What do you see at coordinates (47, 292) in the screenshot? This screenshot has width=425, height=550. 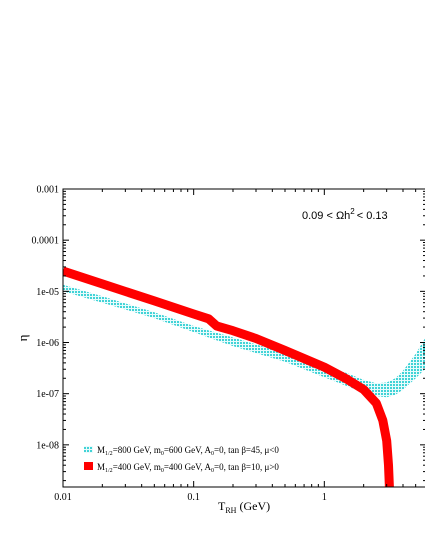 I see `y-tick-label: 1e-05` at bounding box center [47, 292].